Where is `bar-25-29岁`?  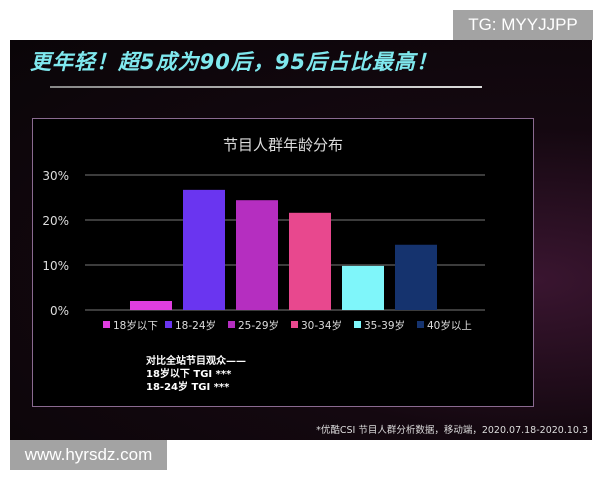 bar-25-29岁 is located at coordinates (257, 255).